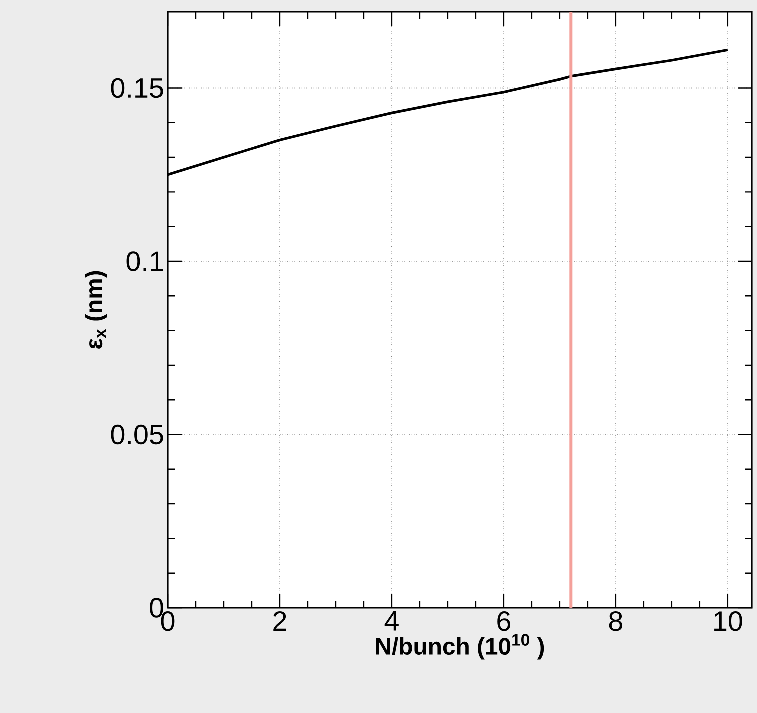  I want to click on y-tick-label: 0.05, so click(137, 434).